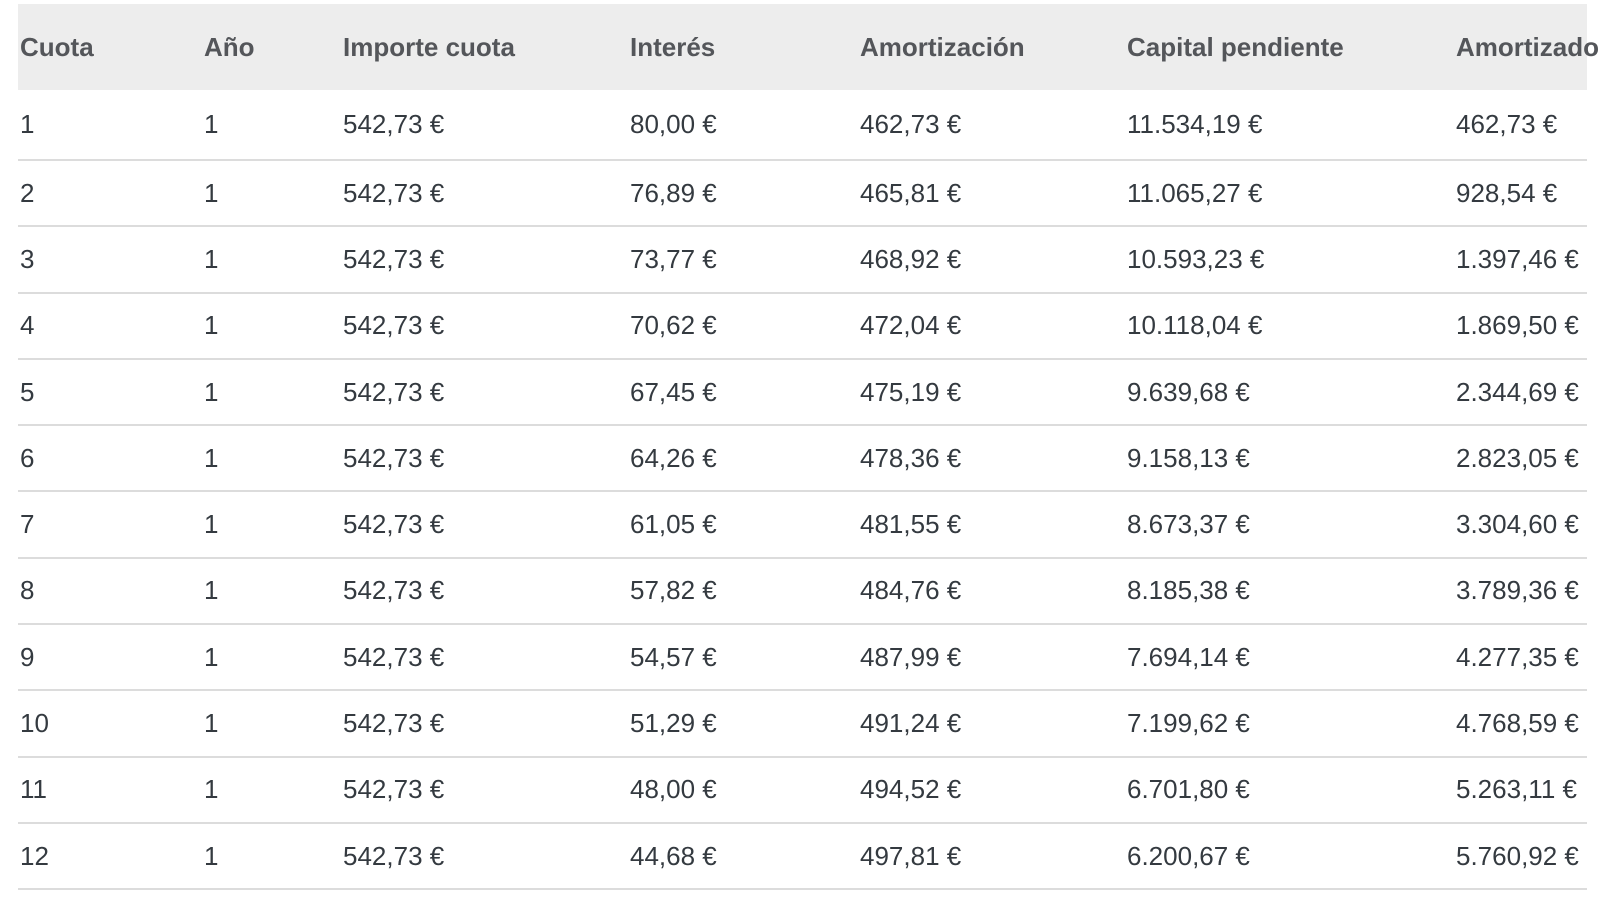 This screenshot has height=921, width=1600. What do you see at coordinates (1289, 392) in the screenshot?
I see `table-cell: 9.639,68 €` at bounding box center [1289, 392].